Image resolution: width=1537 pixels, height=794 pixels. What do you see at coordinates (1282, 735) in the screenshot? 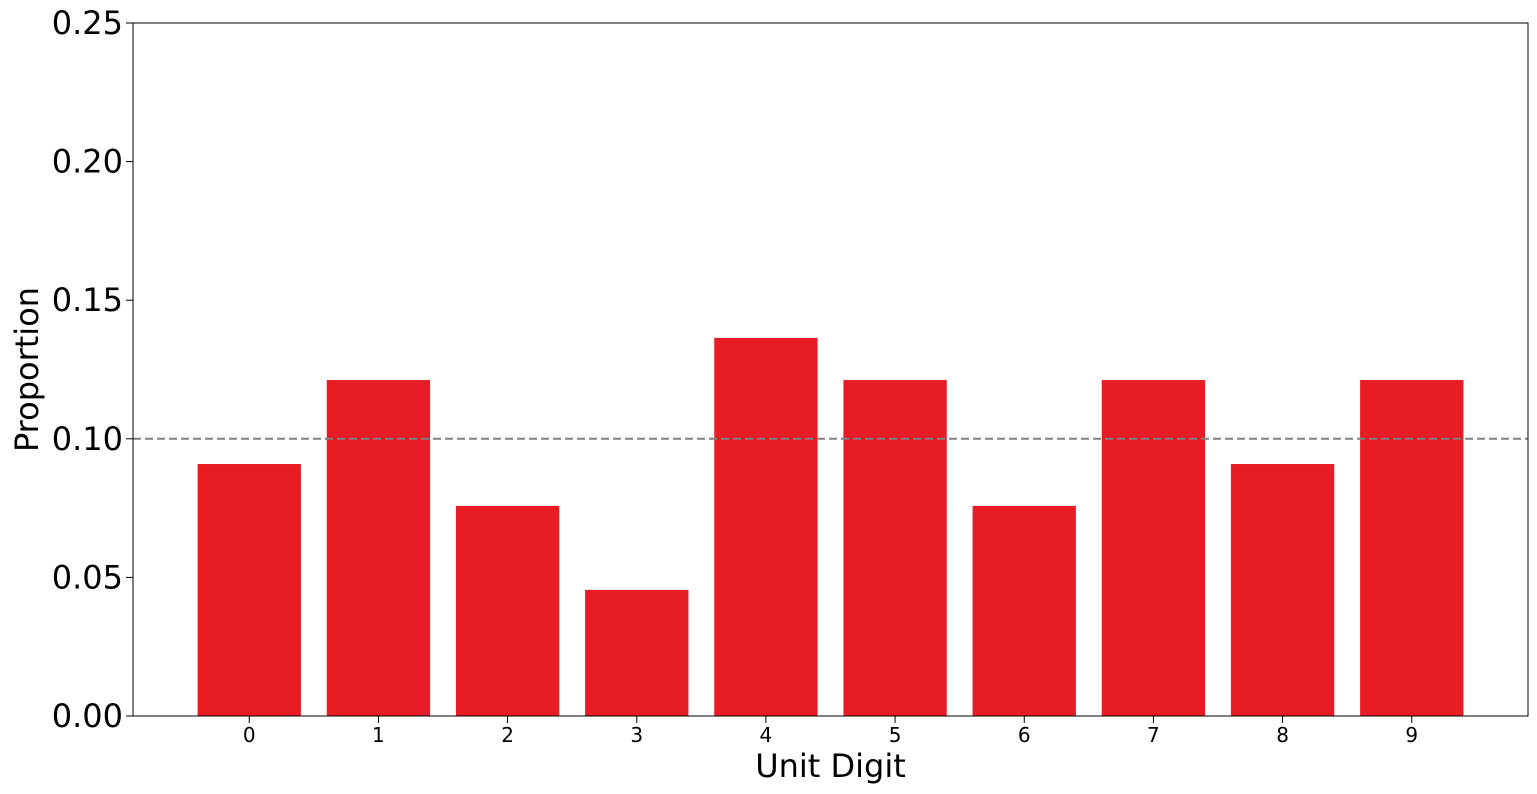
I see `x-tick-label: 8` at bounding box center [1282, 735].